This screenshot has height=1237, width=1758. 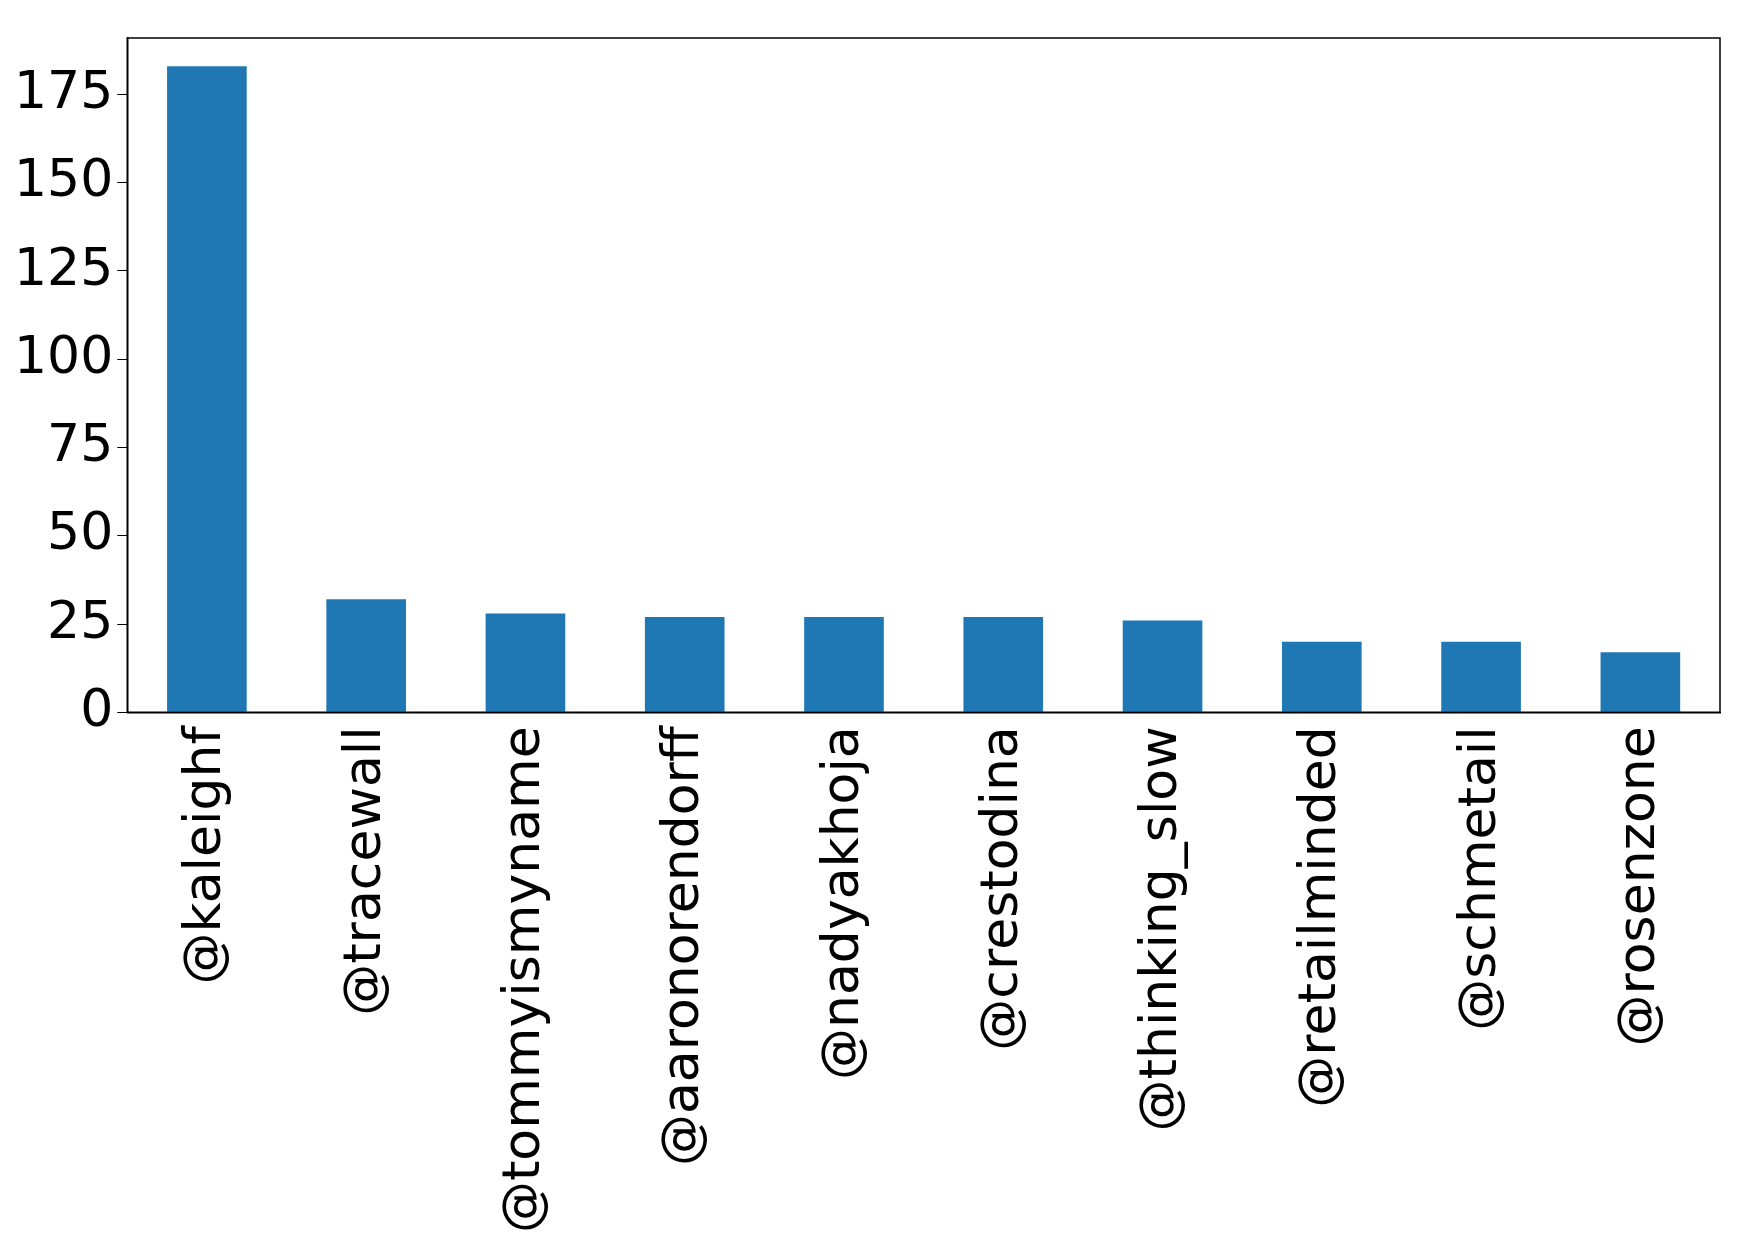 What do you see at coordinates (1635, 886) in the screenshot?
I see `x-tick-label: @rosenzone` at bounding box center [1635, 886].